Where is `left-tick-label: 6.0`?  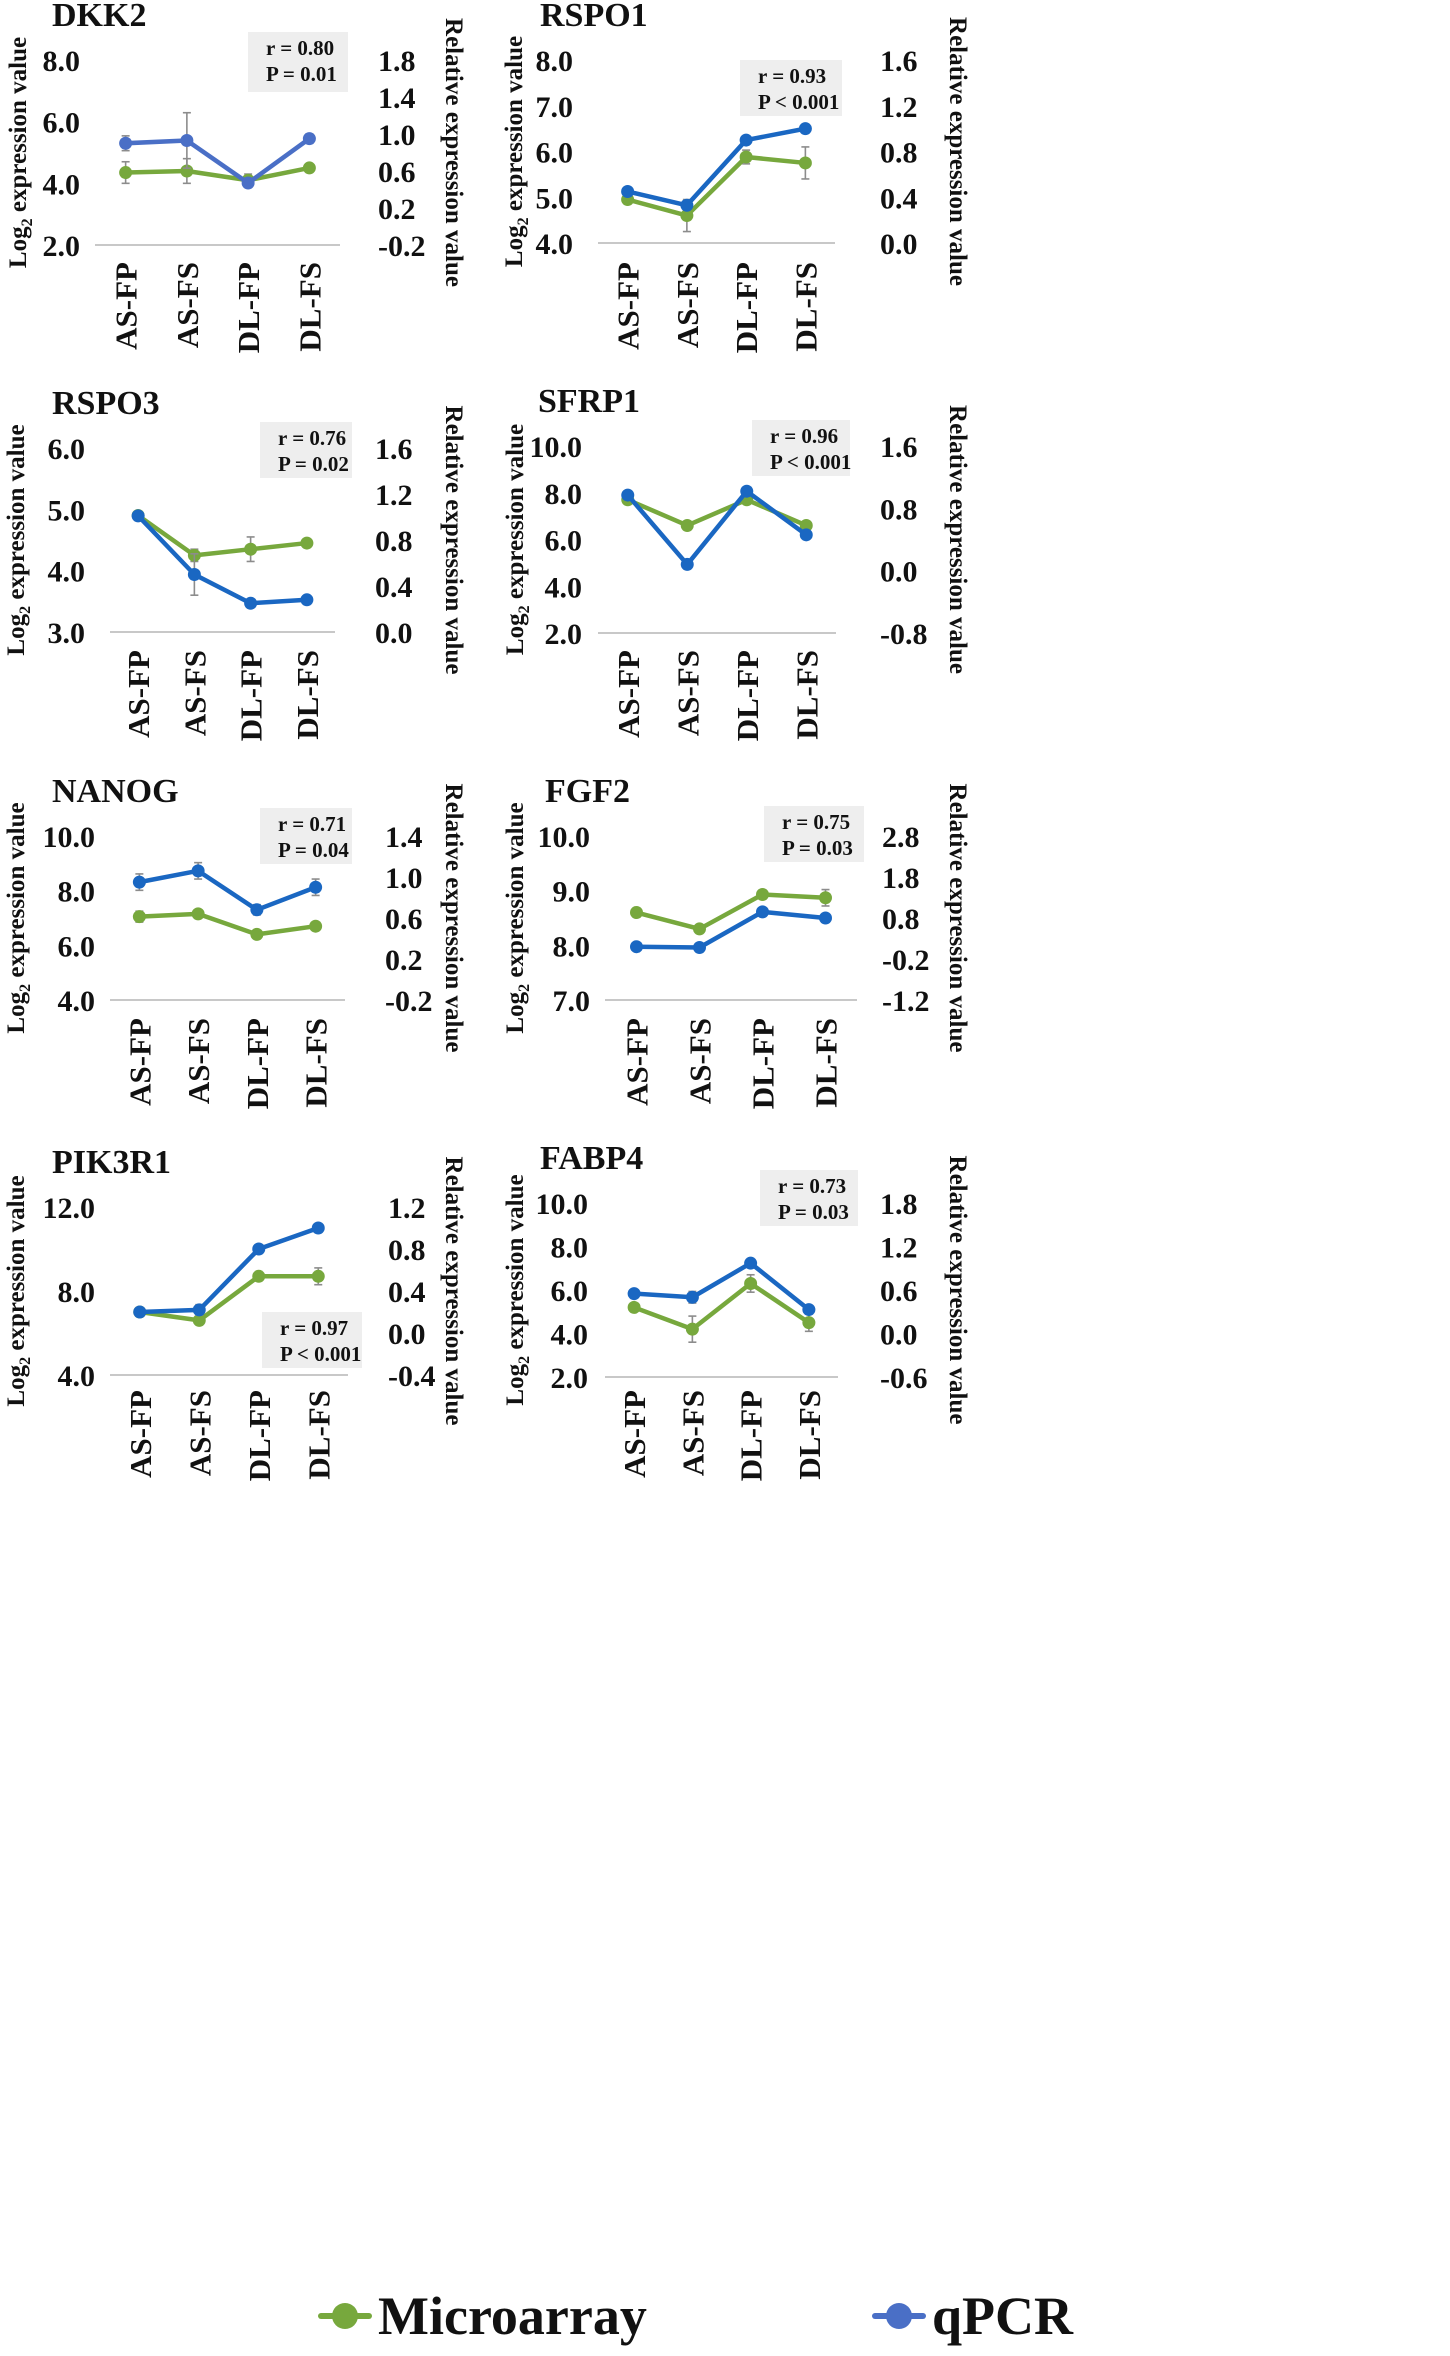 left-tick-label: 6.0 is located at coordinates (564, 541).